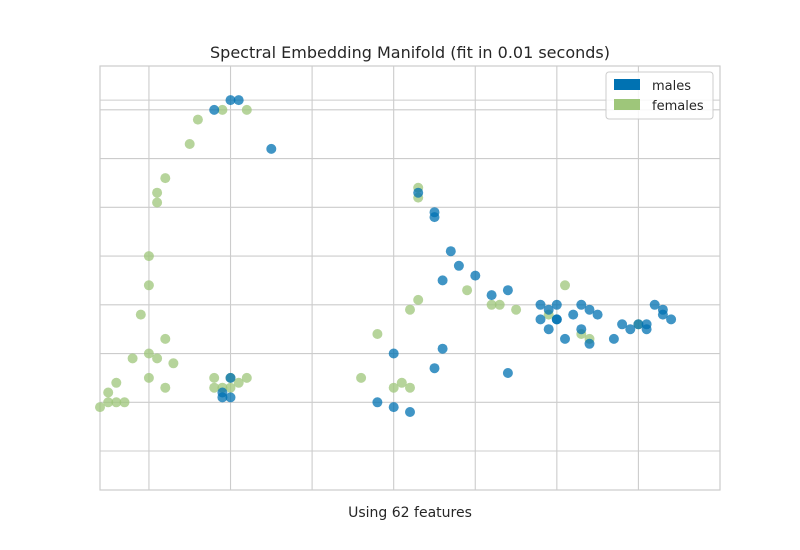  Describe the element at coordinates (671, 86) in the screenshot. I see `legend-label-males: males` at that location.